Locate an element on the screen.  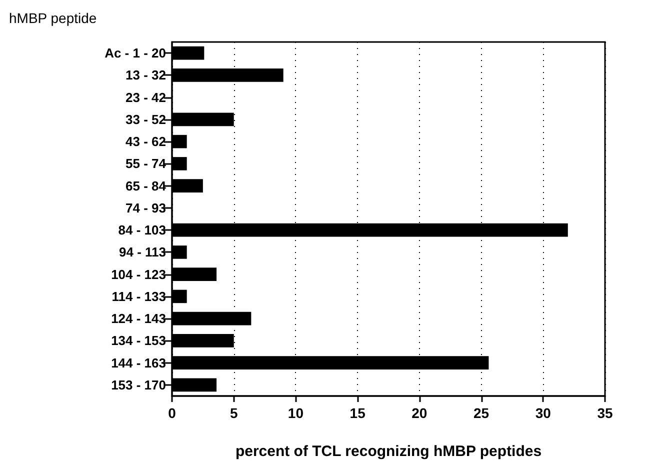
y-tick-label: Ac - 1 - 20 is located at coordinates (135, 53).